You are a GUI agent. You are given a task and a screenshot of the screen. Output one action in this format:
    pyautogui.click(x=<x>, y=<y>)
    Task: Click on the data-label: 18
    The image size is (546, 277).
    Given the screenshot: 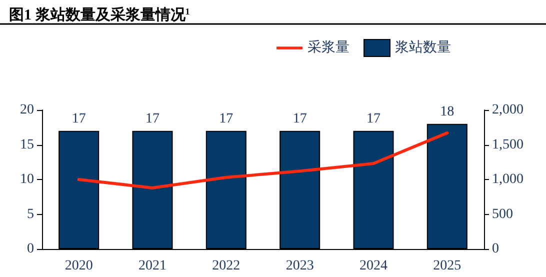 What is the action you would take?
    pyautogui.click(x=447, y=112)
    